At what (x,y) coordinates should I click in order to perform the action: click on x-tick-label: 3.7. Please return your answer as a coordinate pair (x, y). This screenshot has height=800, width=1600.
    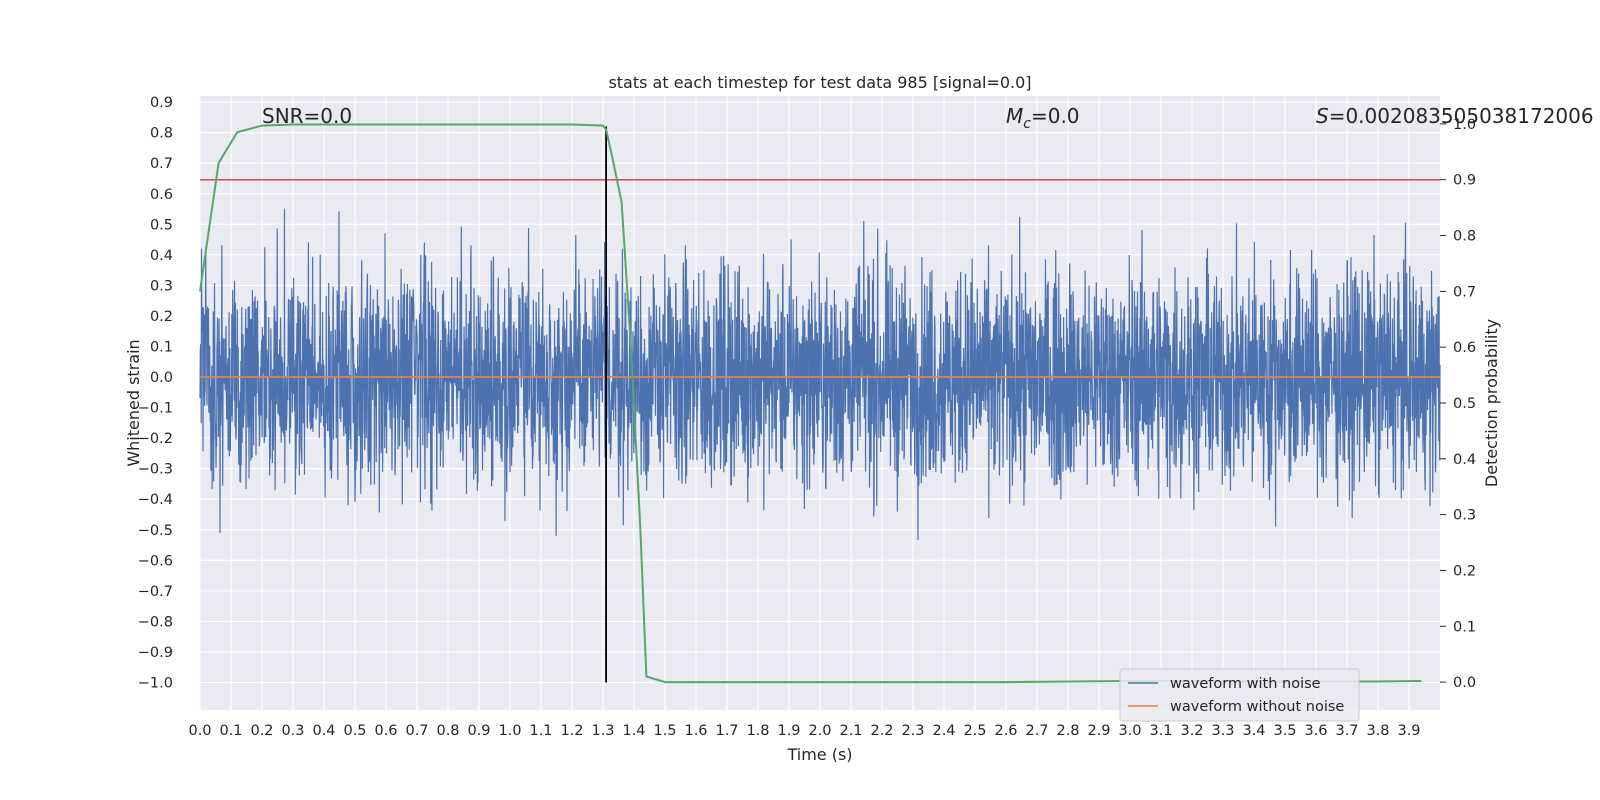
    Looking at the image, I should click on (1346, 731).